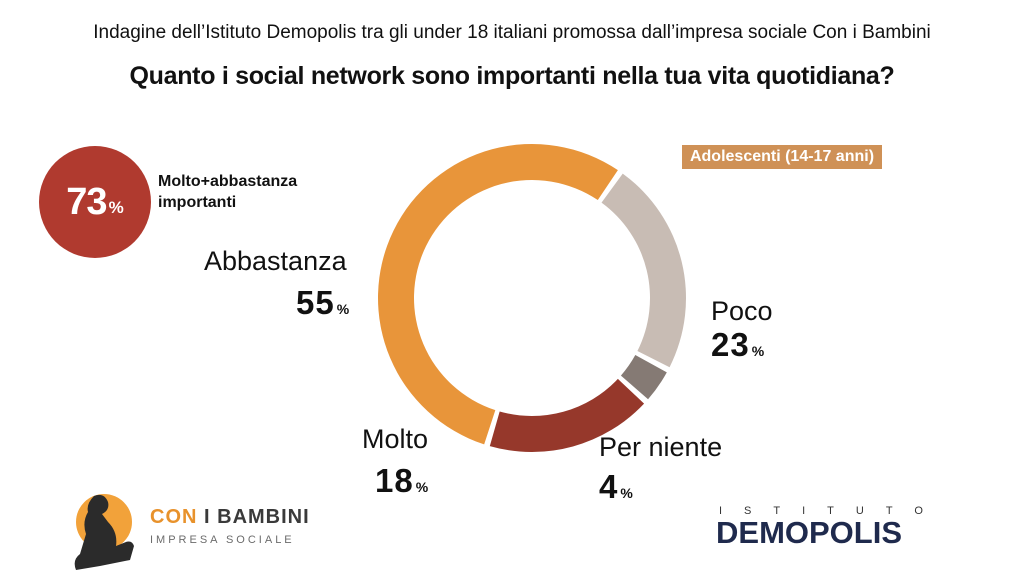 The width and height of the screenshot is (1024, 576). I want to click on donut-slice-molto, so click(567, 415).